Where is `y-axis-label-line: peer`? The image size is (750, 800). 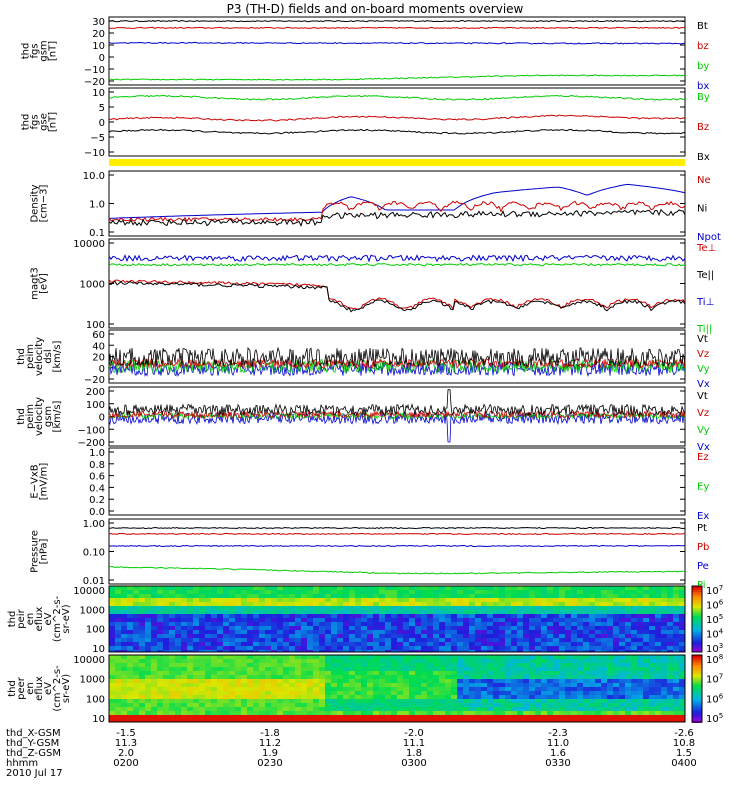
y-axis-label-line: peer is located at coordinates (21, 688).